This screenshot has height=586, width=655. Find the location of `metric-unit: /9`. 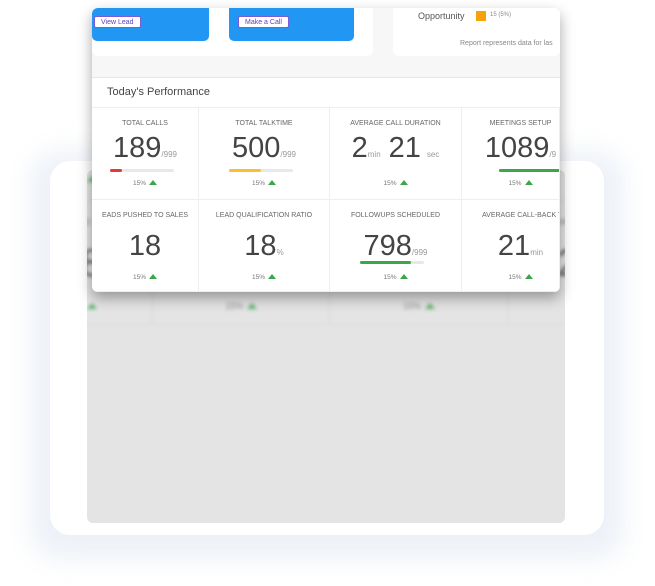

metric-unit: /9 is located at coordinates (553, 154).